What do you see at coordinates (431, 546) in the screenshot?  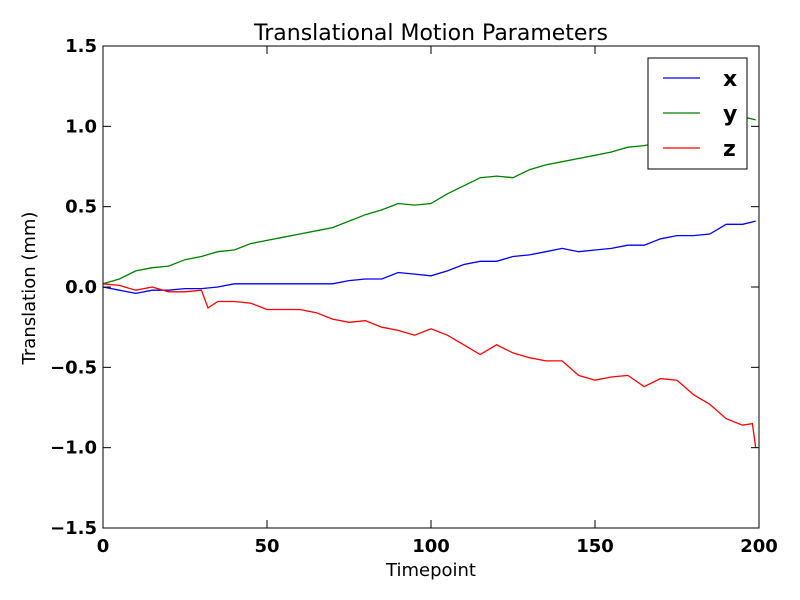 I see `x-tick-label: 100` at bounding box center [431, 546].